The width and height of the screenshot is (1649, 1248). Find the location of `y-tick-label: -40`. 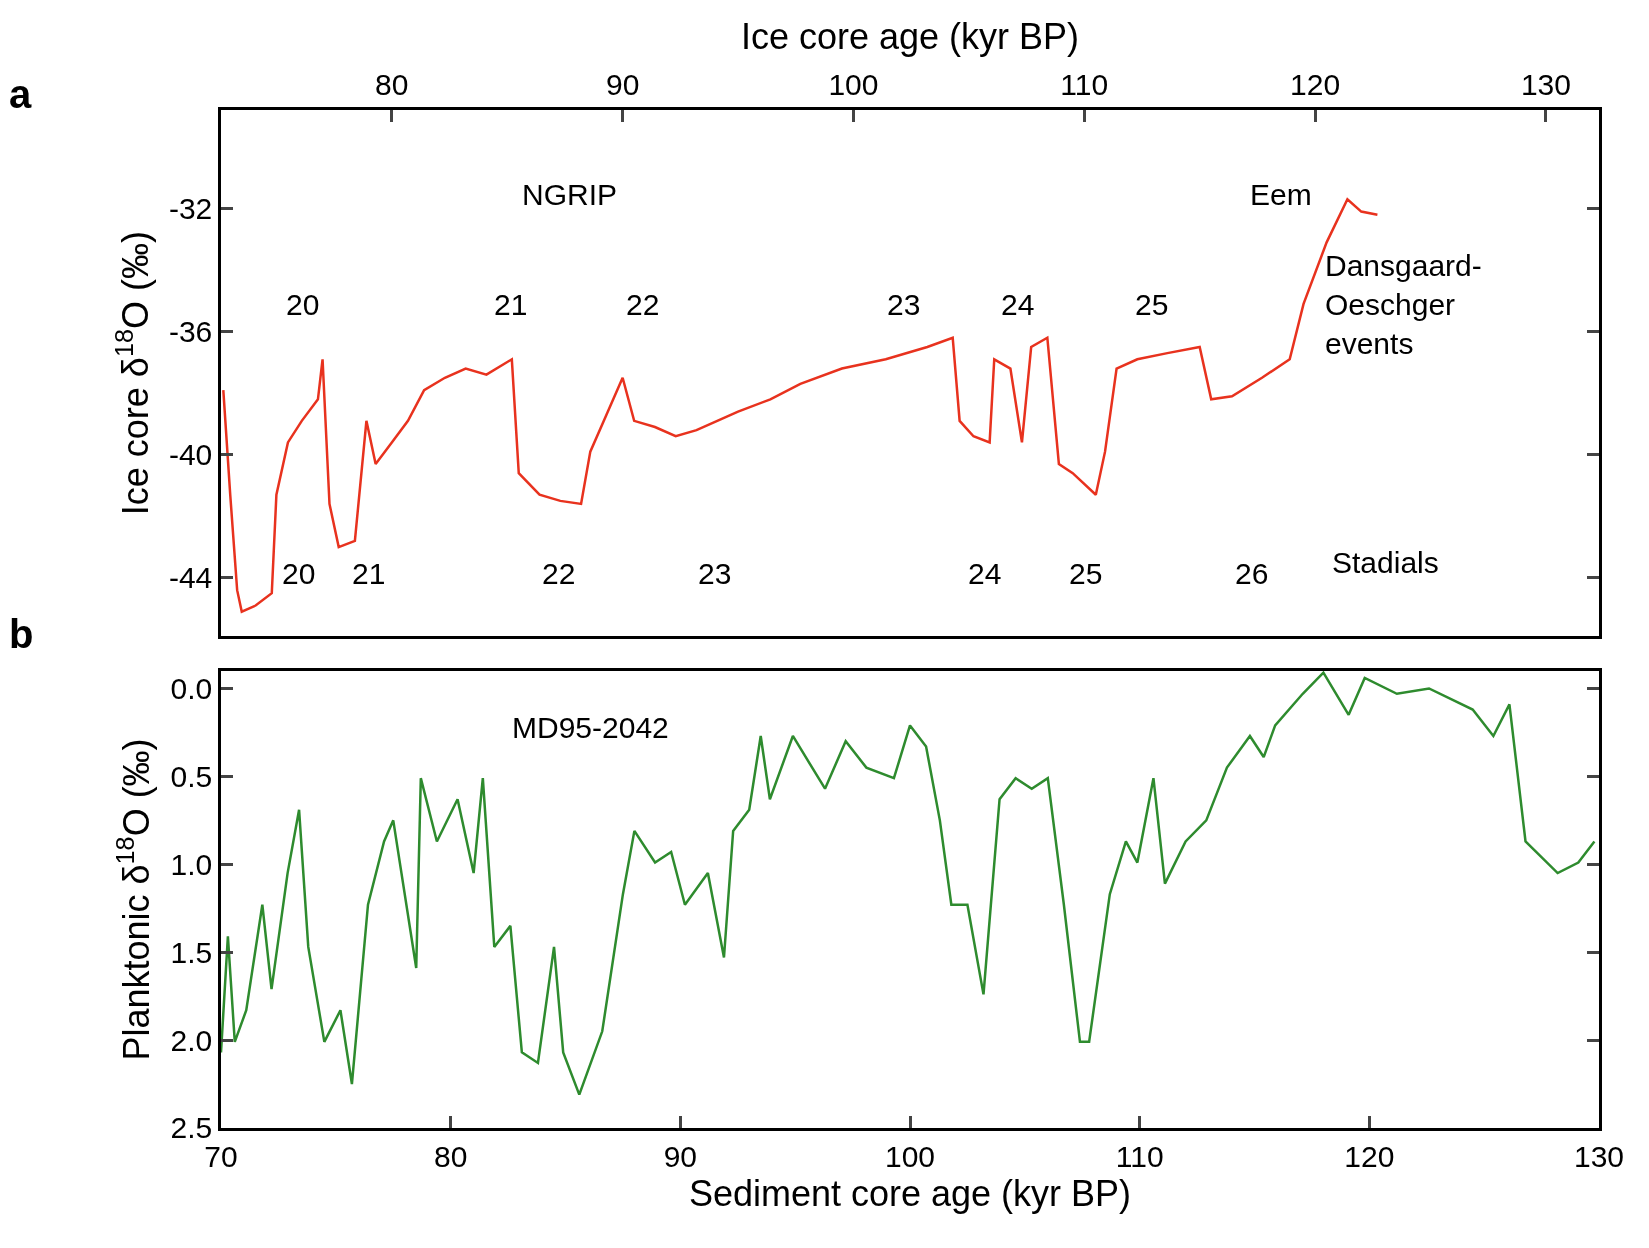

y-tick-label: -40 is located at coordinates (190, 455).